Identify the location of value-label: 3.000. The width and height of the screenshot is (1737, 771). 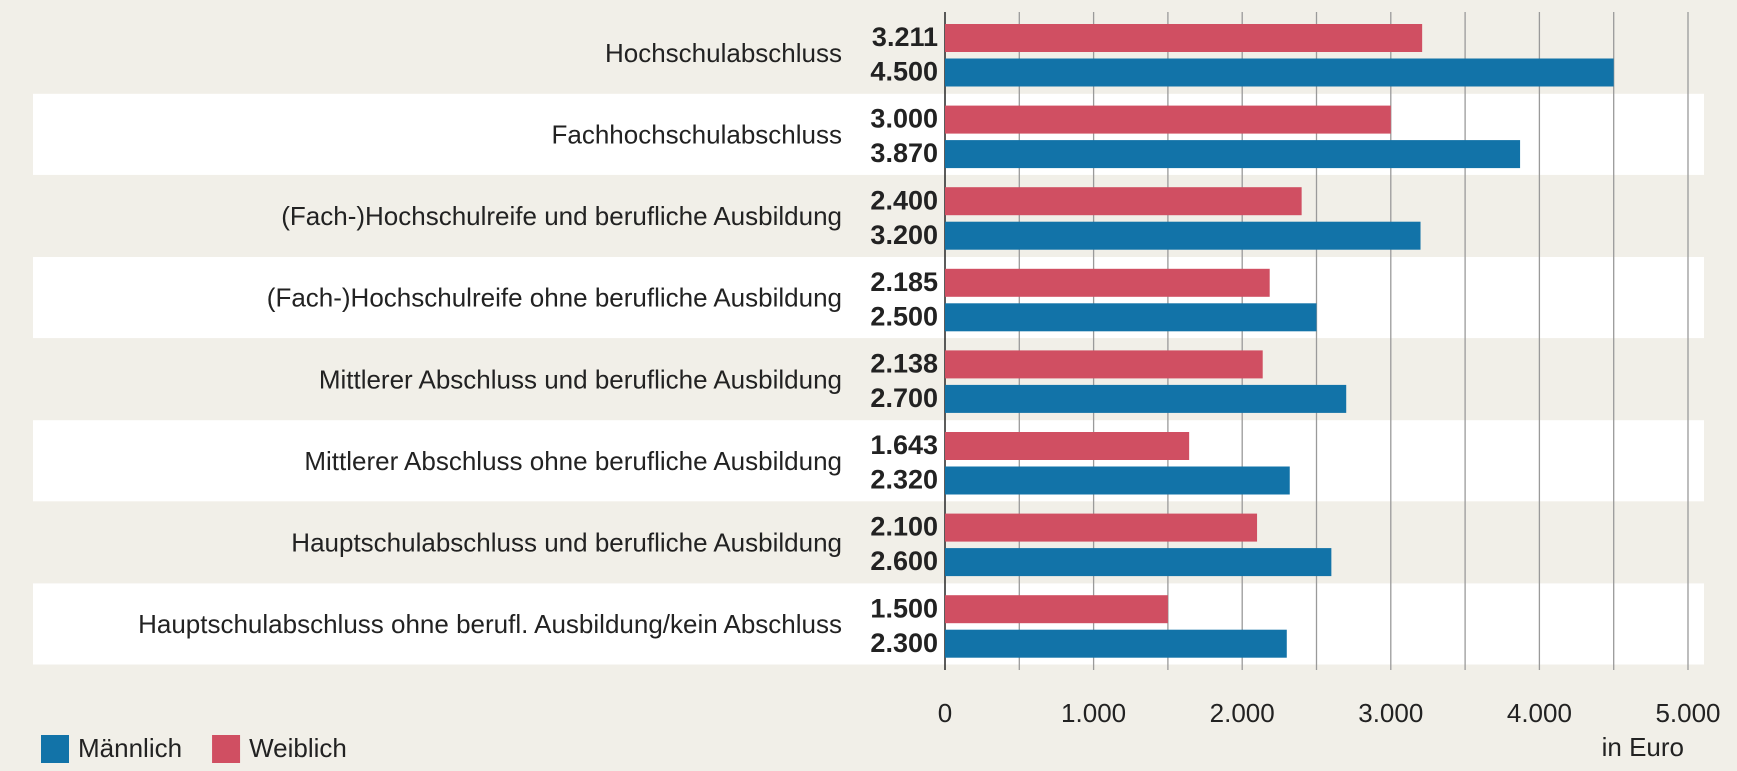
(904, 119).